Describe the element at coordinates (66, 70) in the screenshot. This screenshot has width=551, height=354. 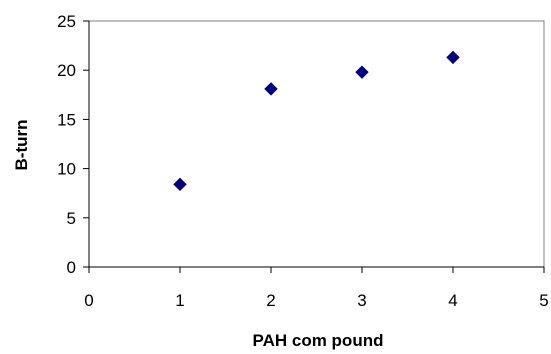
I see `y-tick-label: 20` at that location.